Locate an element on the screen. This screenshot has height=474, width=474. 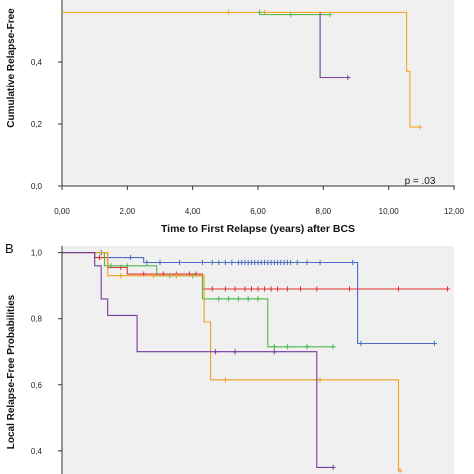
panel-a-y-ticks: 0,0 0,2 0,4 is located at coordinates (46, 124).